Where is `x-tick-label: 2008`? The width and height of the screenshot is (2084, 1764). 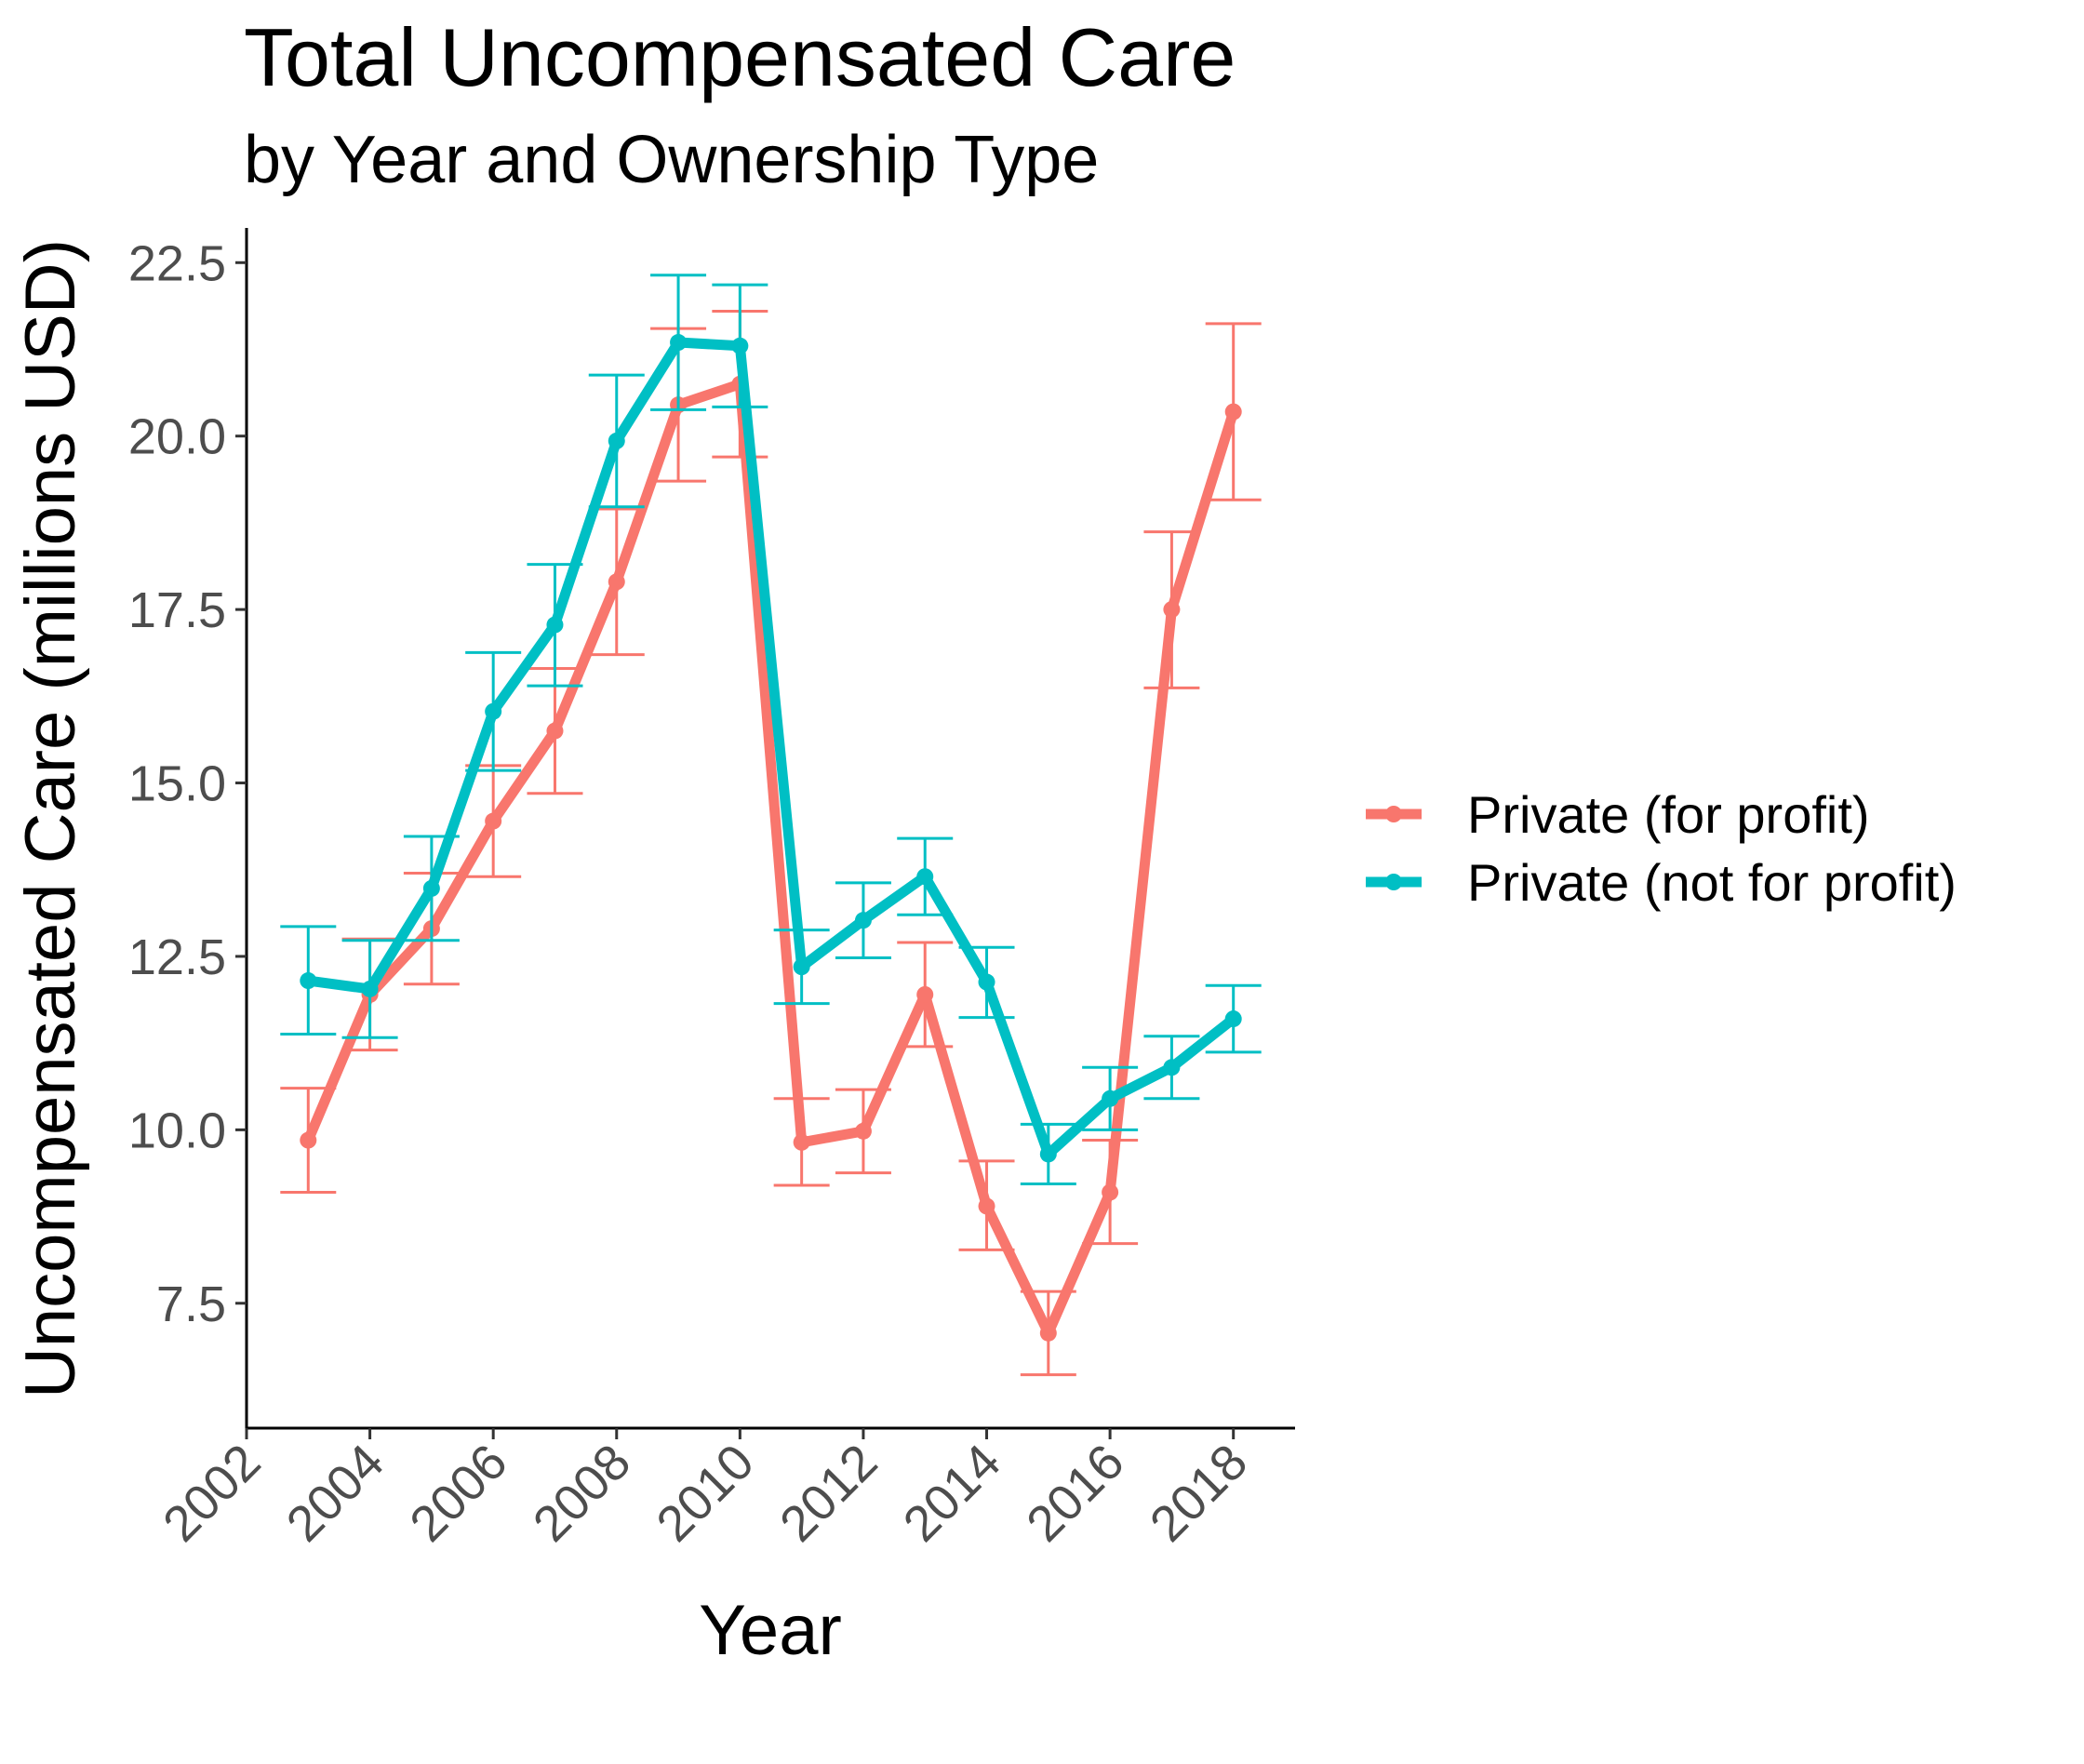
x-tick-label: 2008 is located at coordinates (582, 1493).